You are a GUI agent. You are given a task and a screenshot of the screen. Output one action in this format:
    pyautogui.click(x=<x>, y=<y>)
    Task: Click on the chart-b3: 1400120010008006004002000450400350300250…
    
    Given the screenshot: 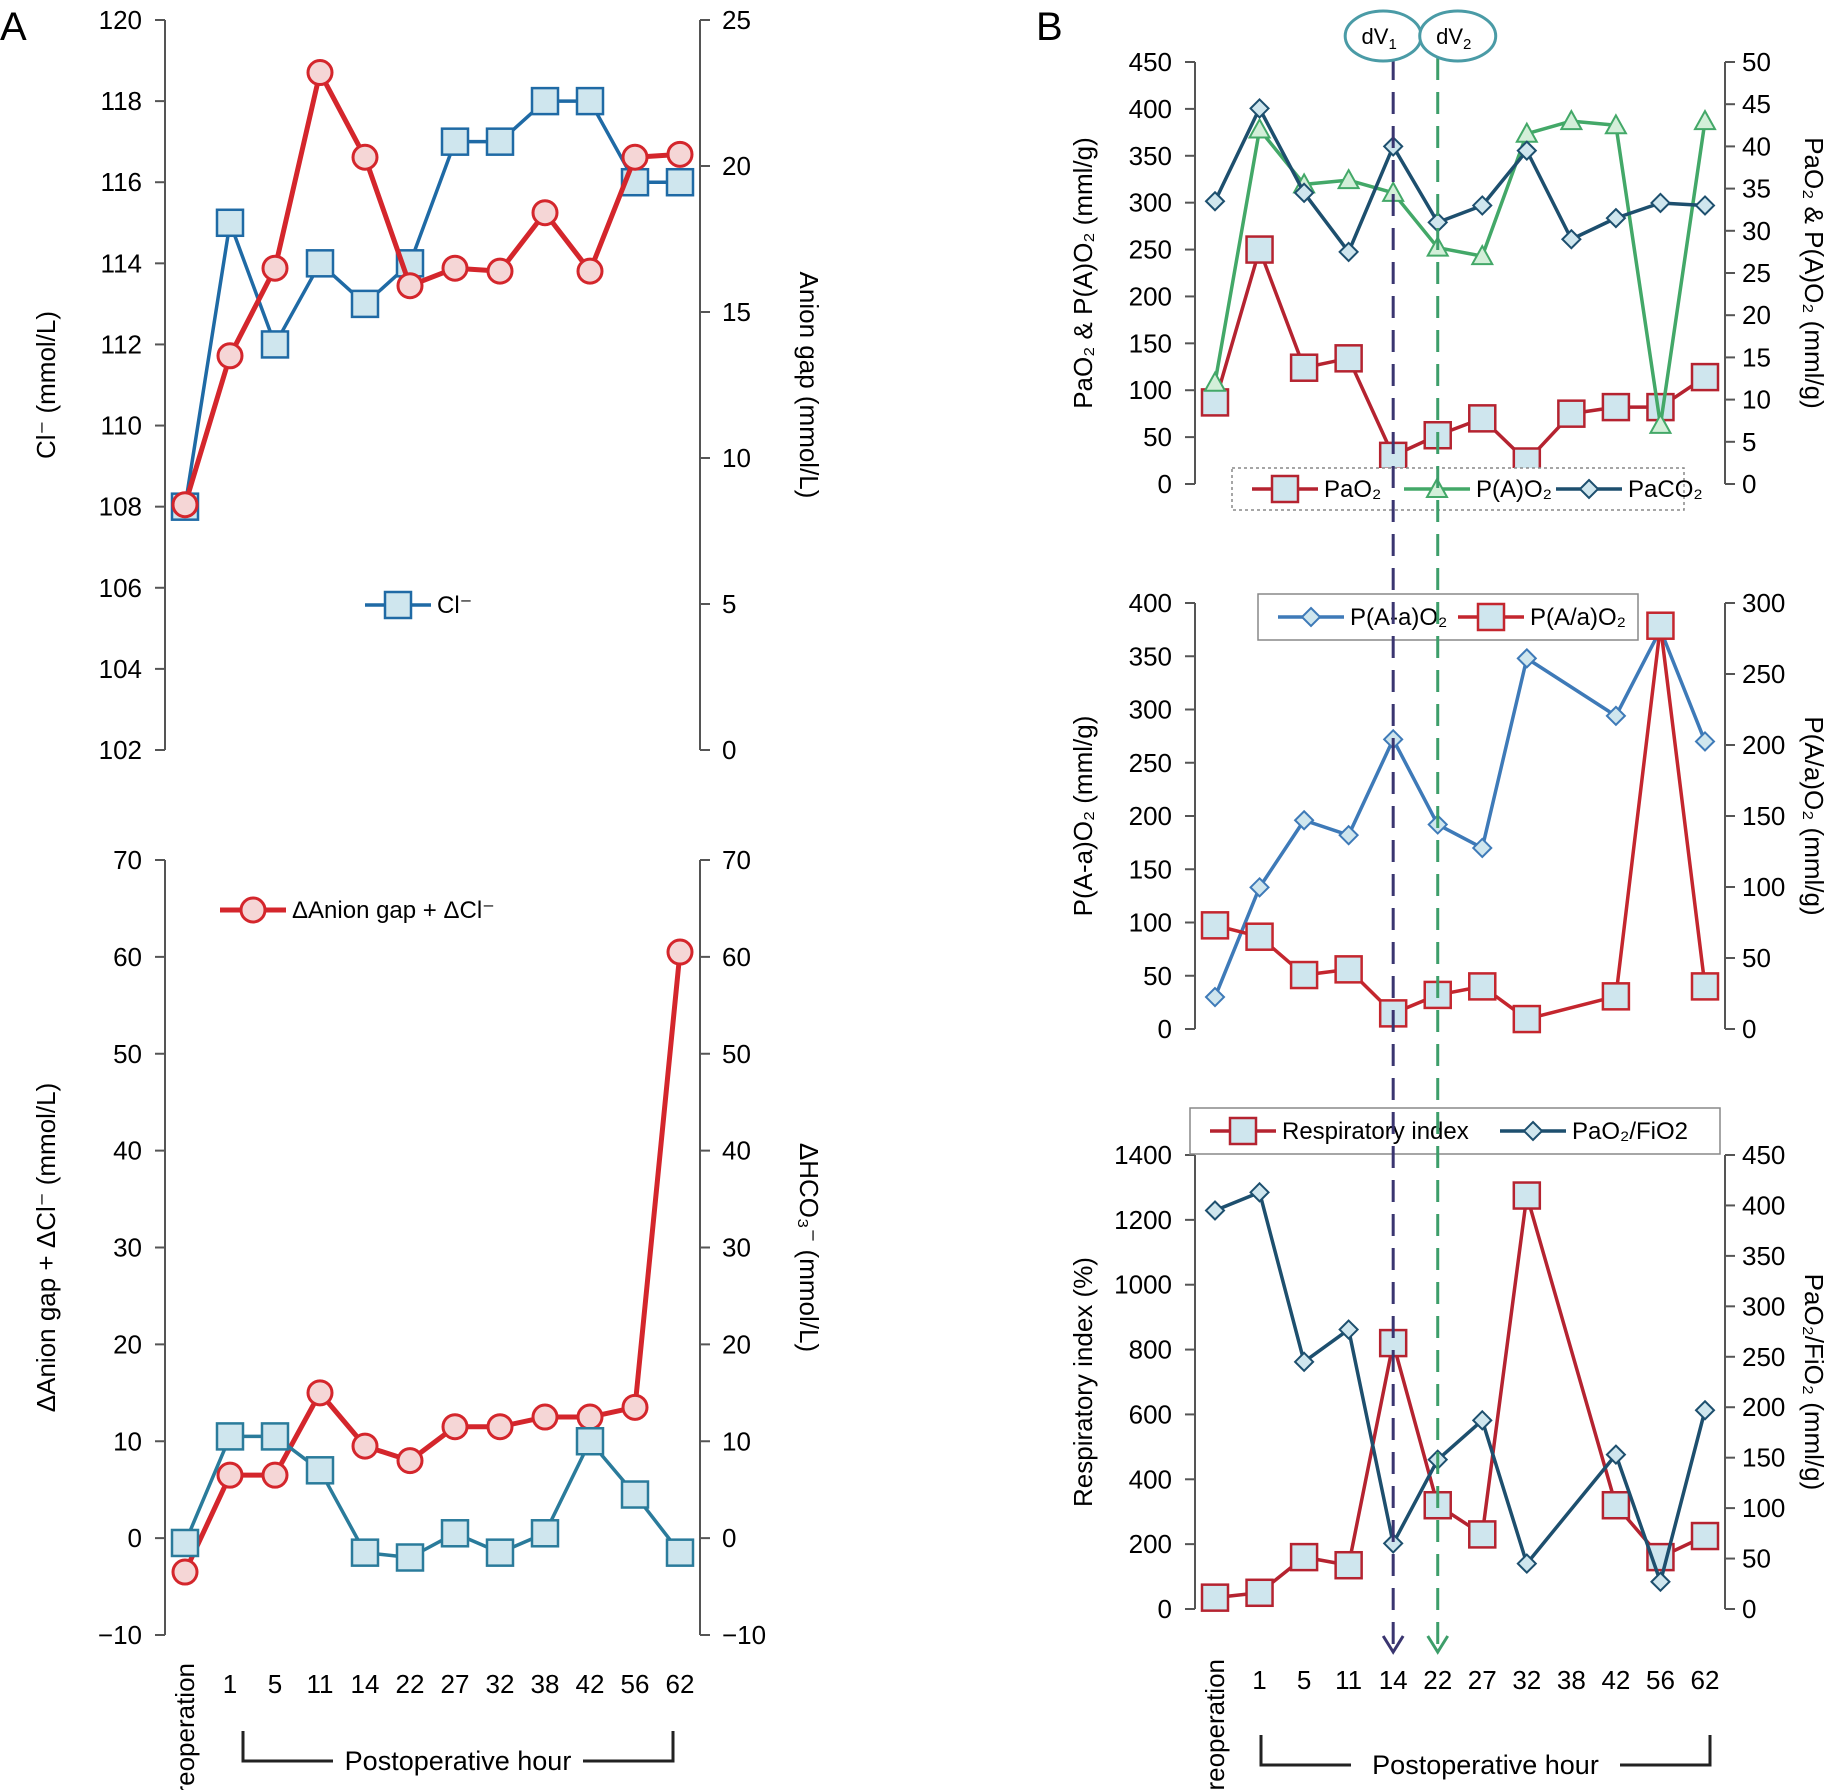 What is the action you would take?
    pyautogui.click(x=1448, y=1365)
    